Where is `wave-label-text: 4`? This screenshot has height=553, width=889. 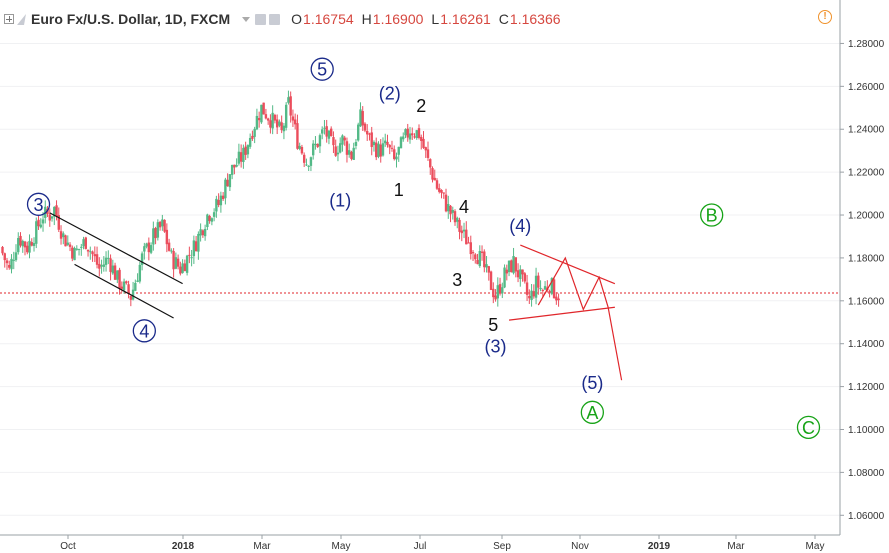 wave-label-text: 4 is located at coordinates (464, 207).